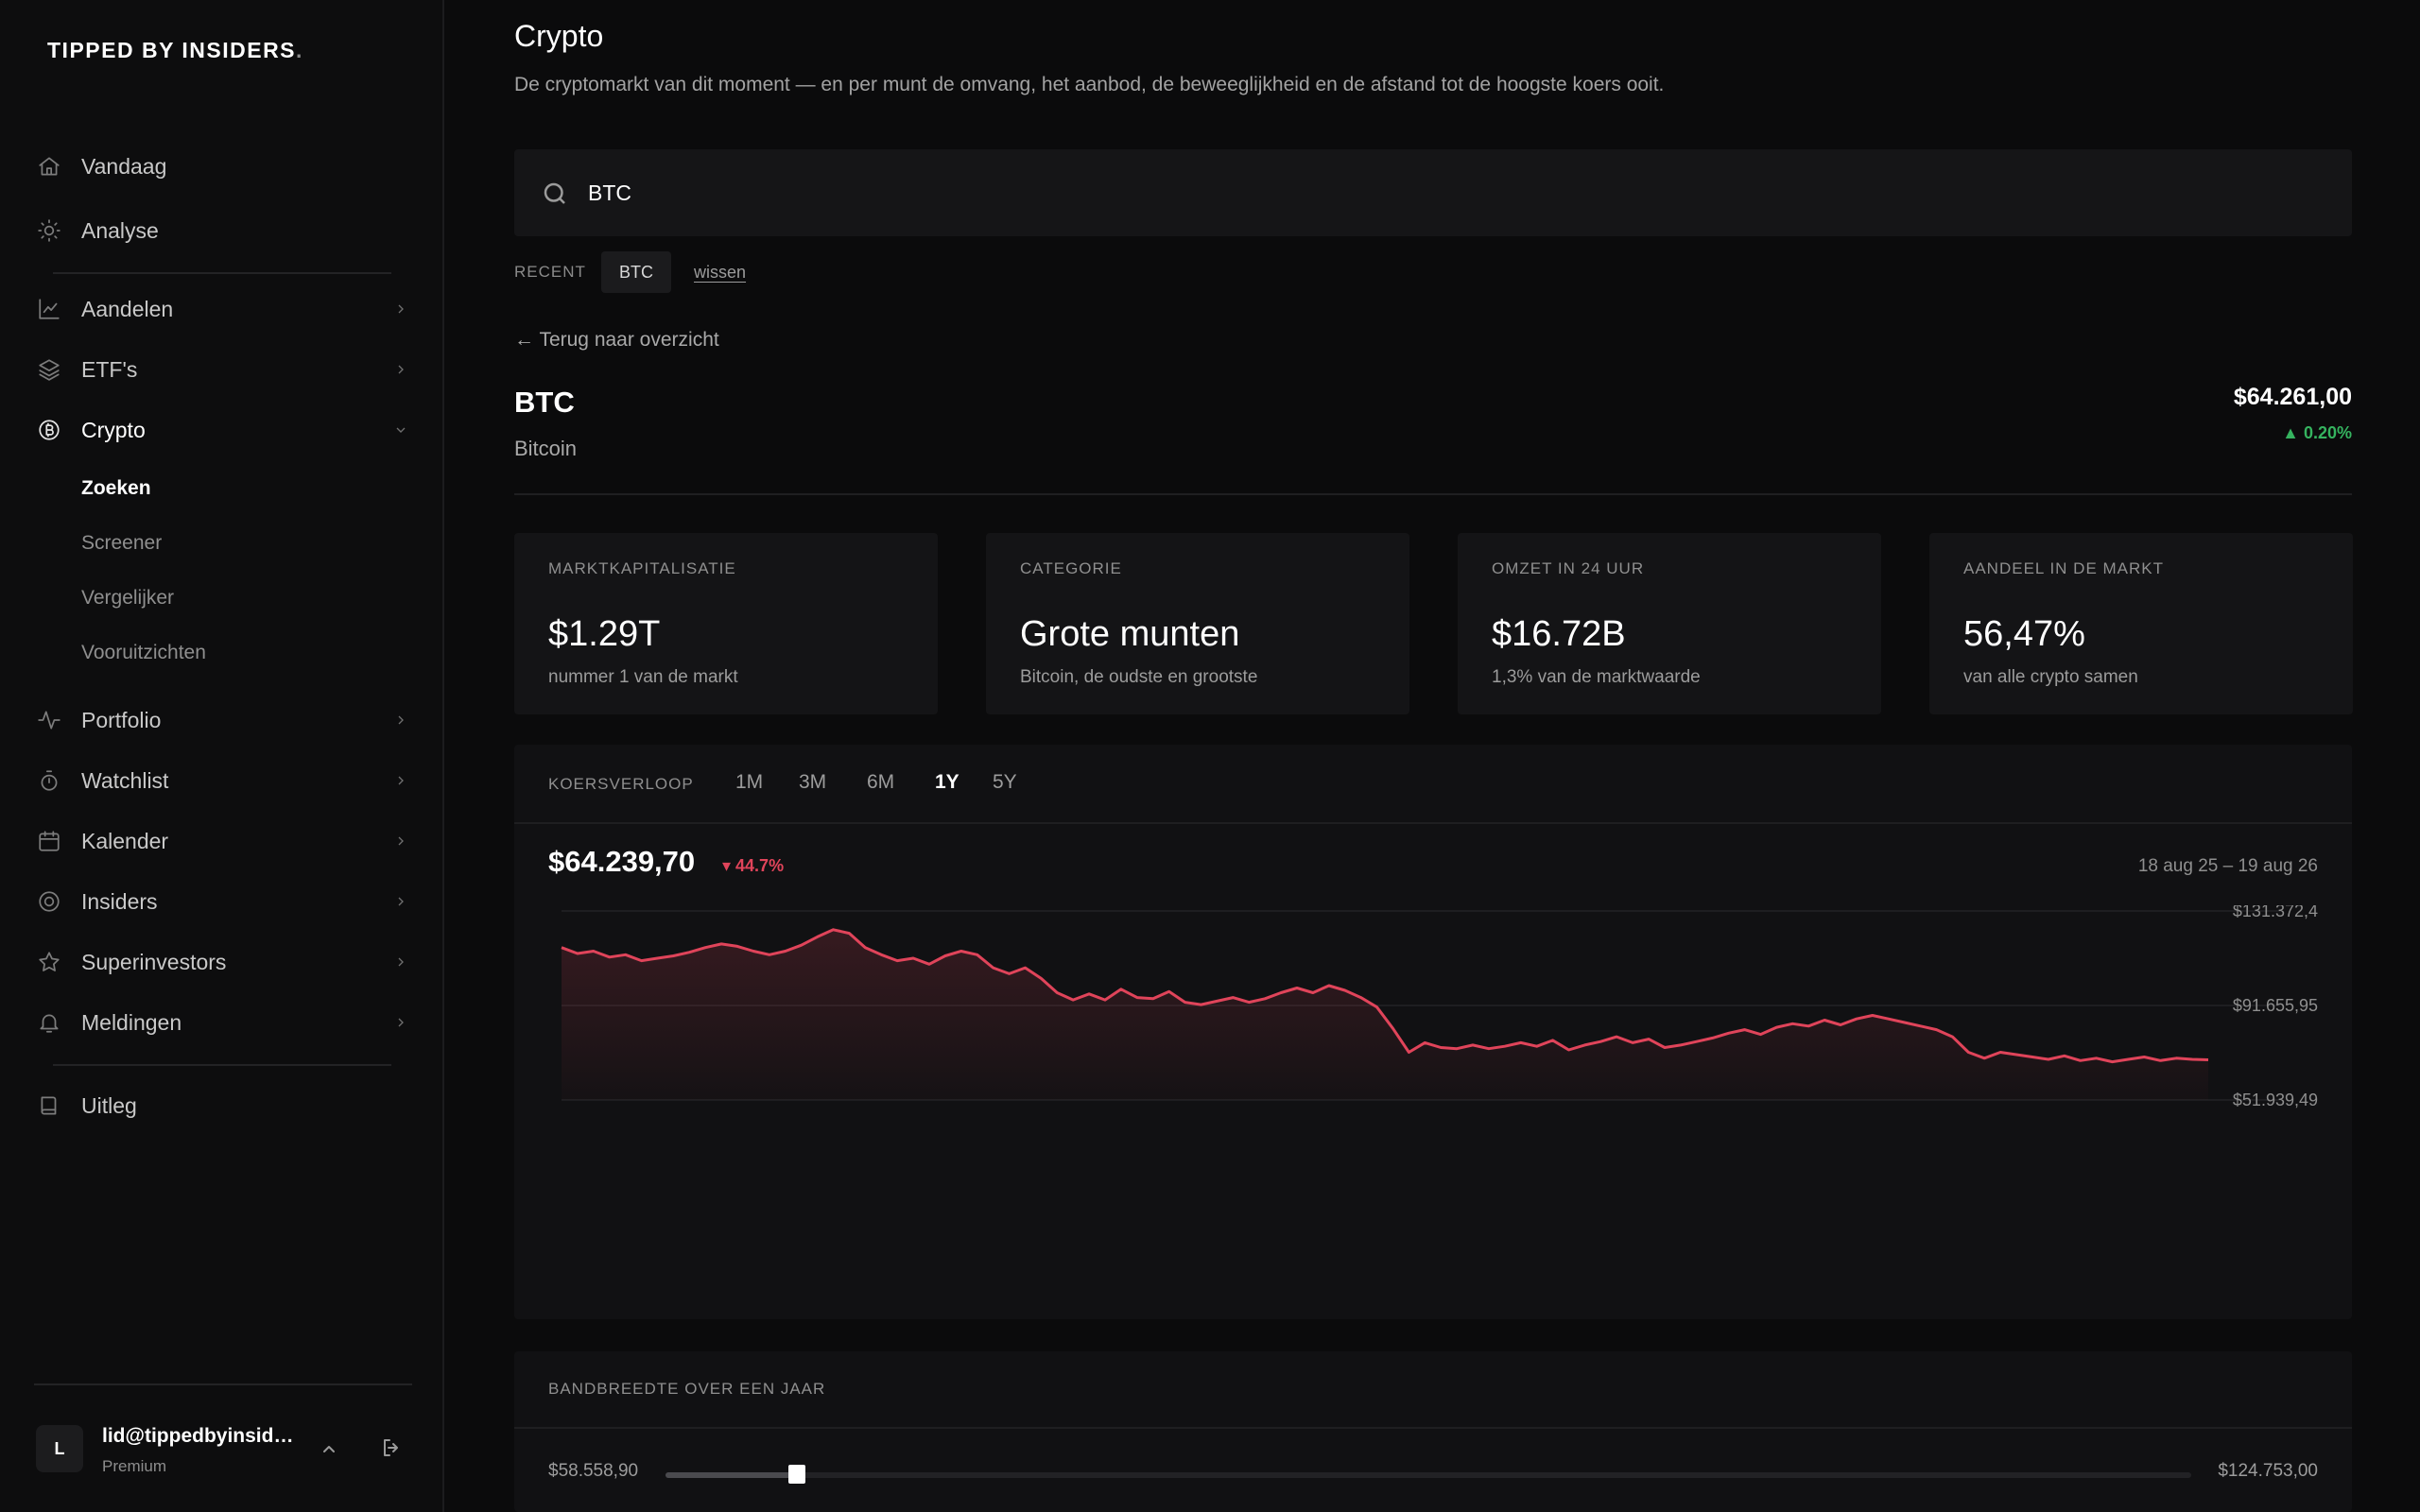 The width and height of the screenshot is (2420, 1512). I want to click on band-fill, so click(731, 1475).